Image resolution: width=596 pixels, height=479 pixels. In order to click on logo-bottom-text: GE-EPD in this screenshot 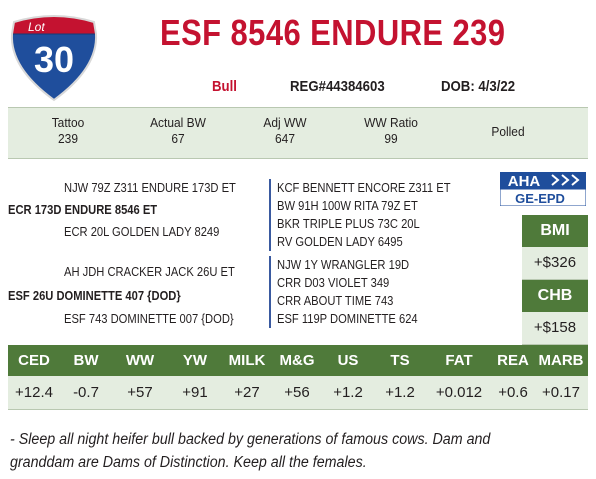, I will do `click(540, 198)`.